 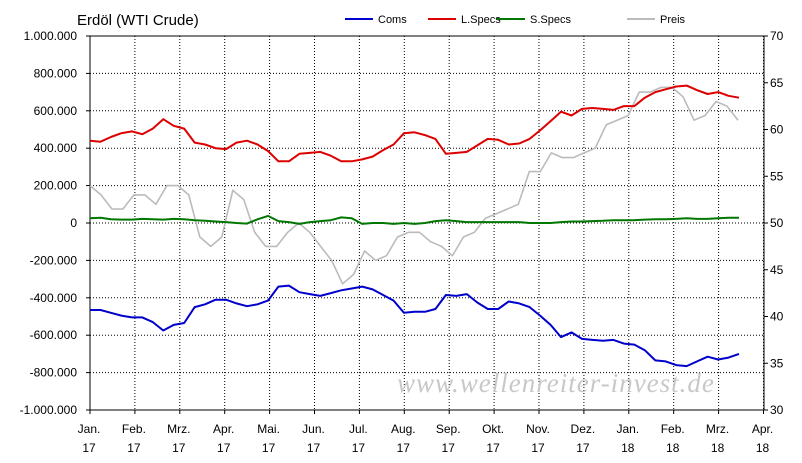 What do you see at coordinates (54, 298) in the screenshot?
I see `y-left-tick-label: -400.000` at bounding box center [54, 298].